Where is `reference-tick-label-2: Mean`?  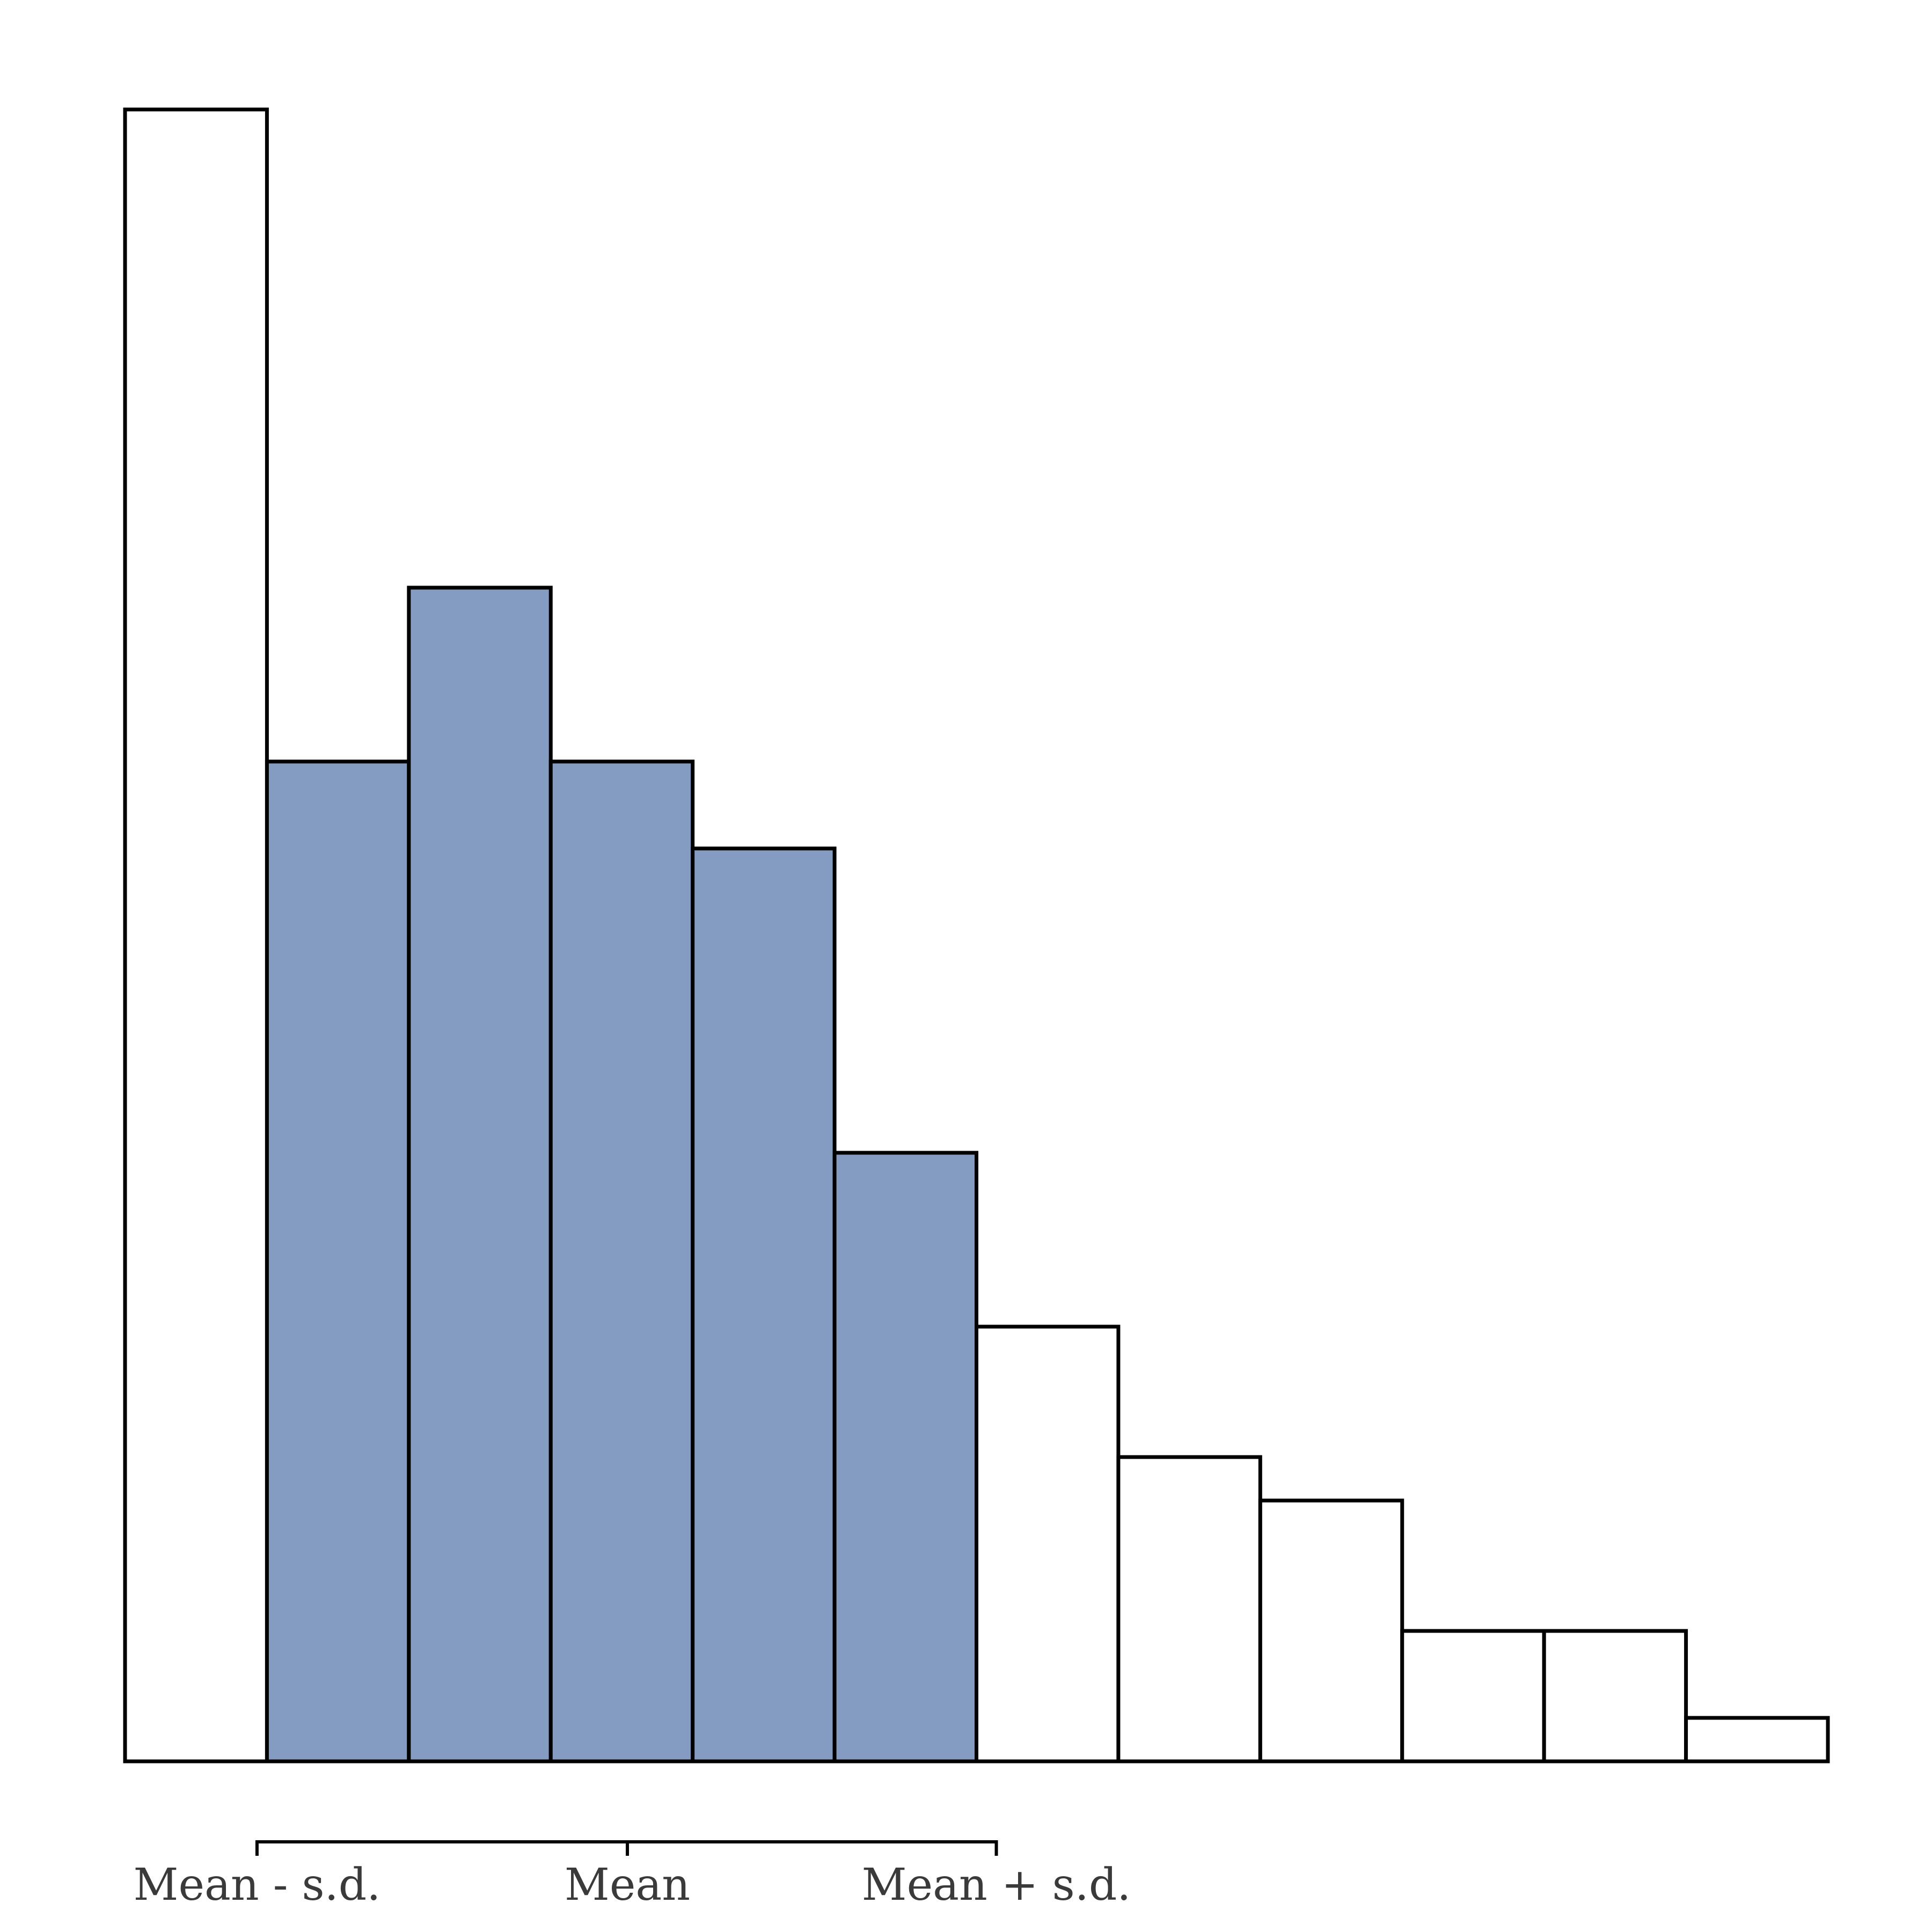
reference-tick-label-2: Mean is located at coordinates (627, 1885).